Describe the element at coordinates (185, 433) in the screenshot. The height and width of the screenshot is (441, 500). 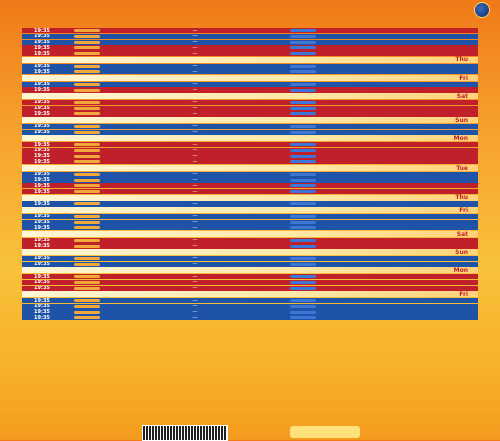
I see `qr-code-icon` at that location.